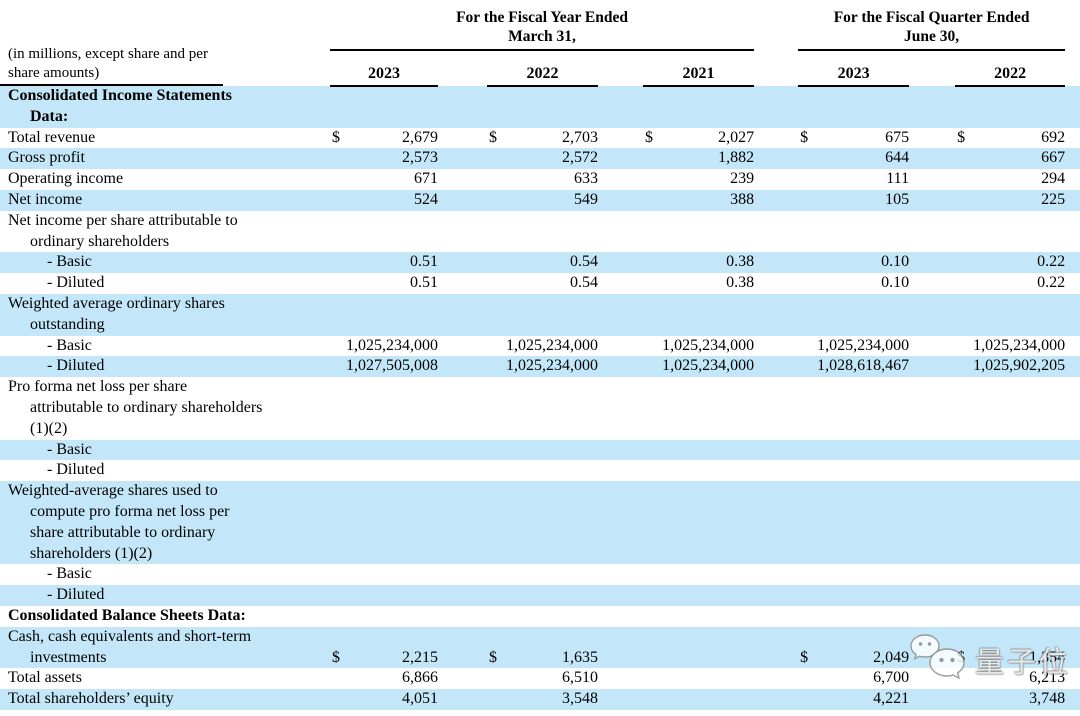 This screenshot has height=716, width=1080. I want to click on value-cell: 1,025,234,000, so click(1019, 345).